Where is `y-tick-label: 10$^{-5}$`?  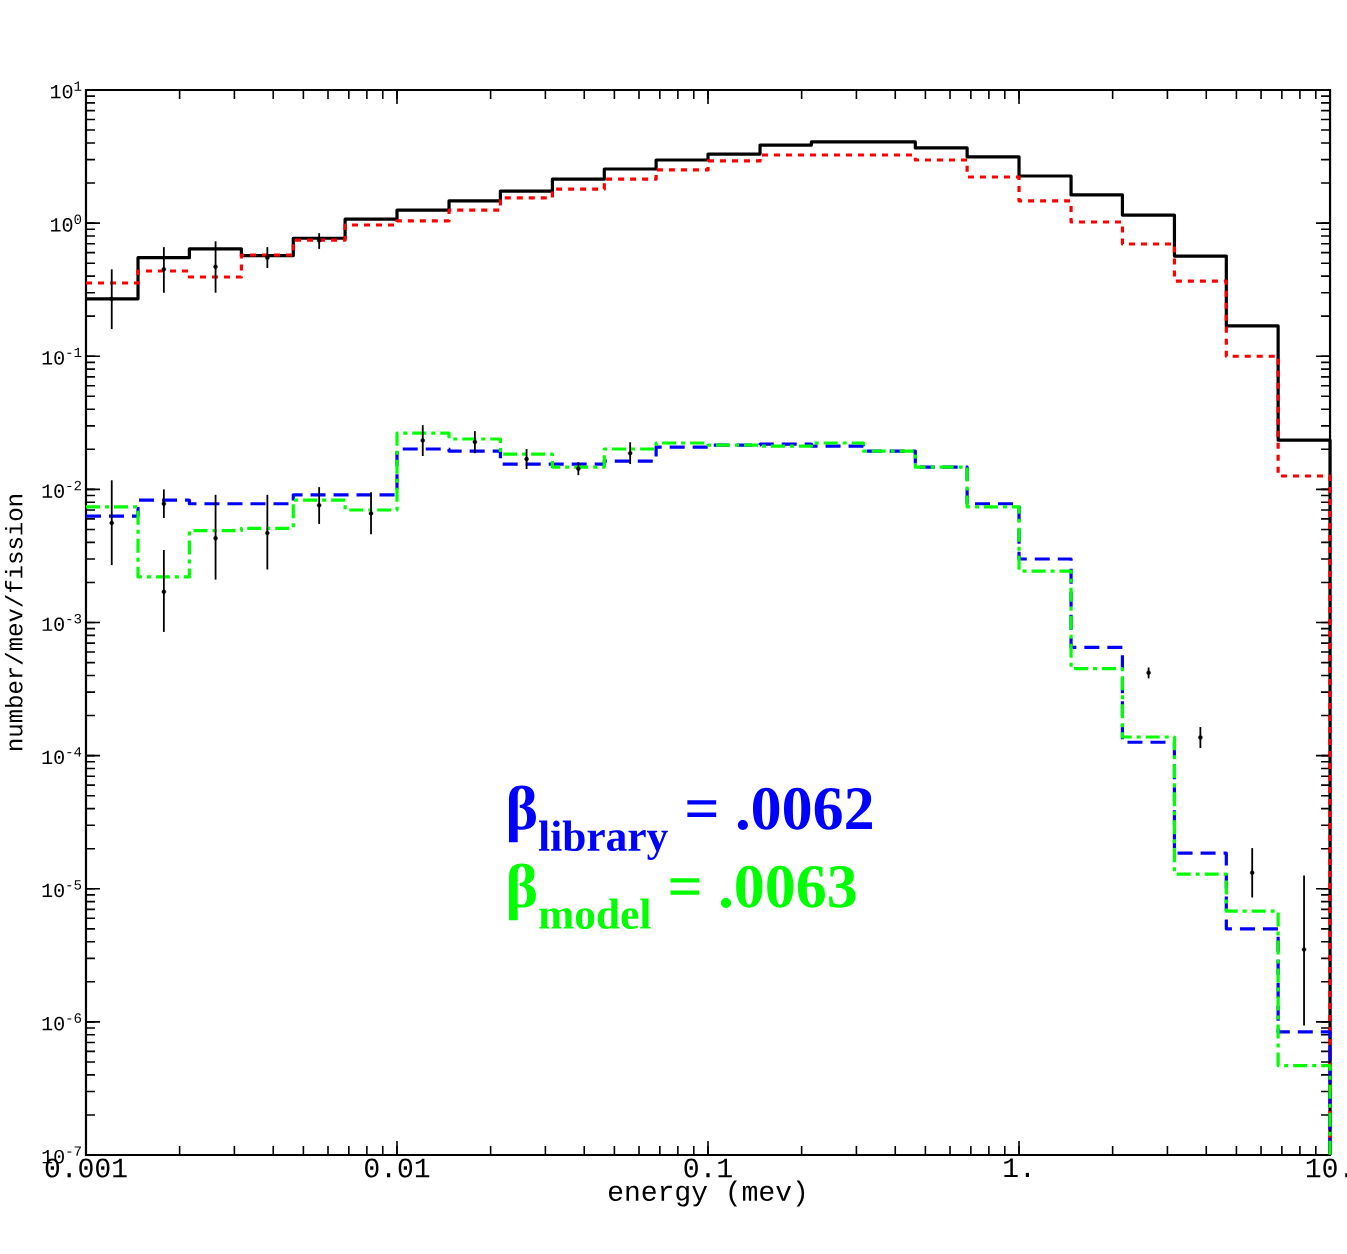 y-tick-label: 10$^{-5}$ is located at coordinates (62, 889).